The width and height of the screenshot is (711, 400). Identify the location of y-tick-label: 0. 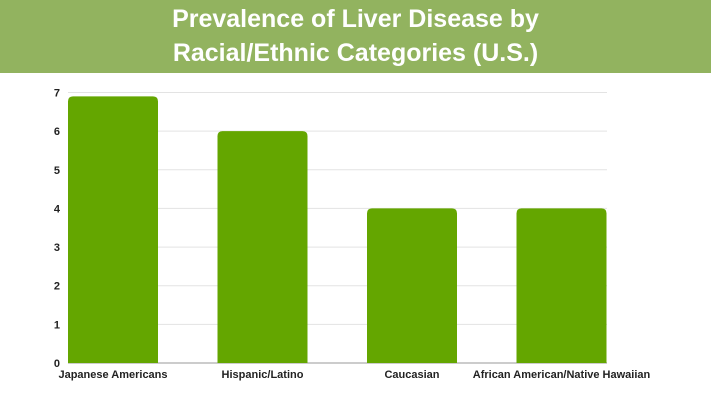
(57, 364).